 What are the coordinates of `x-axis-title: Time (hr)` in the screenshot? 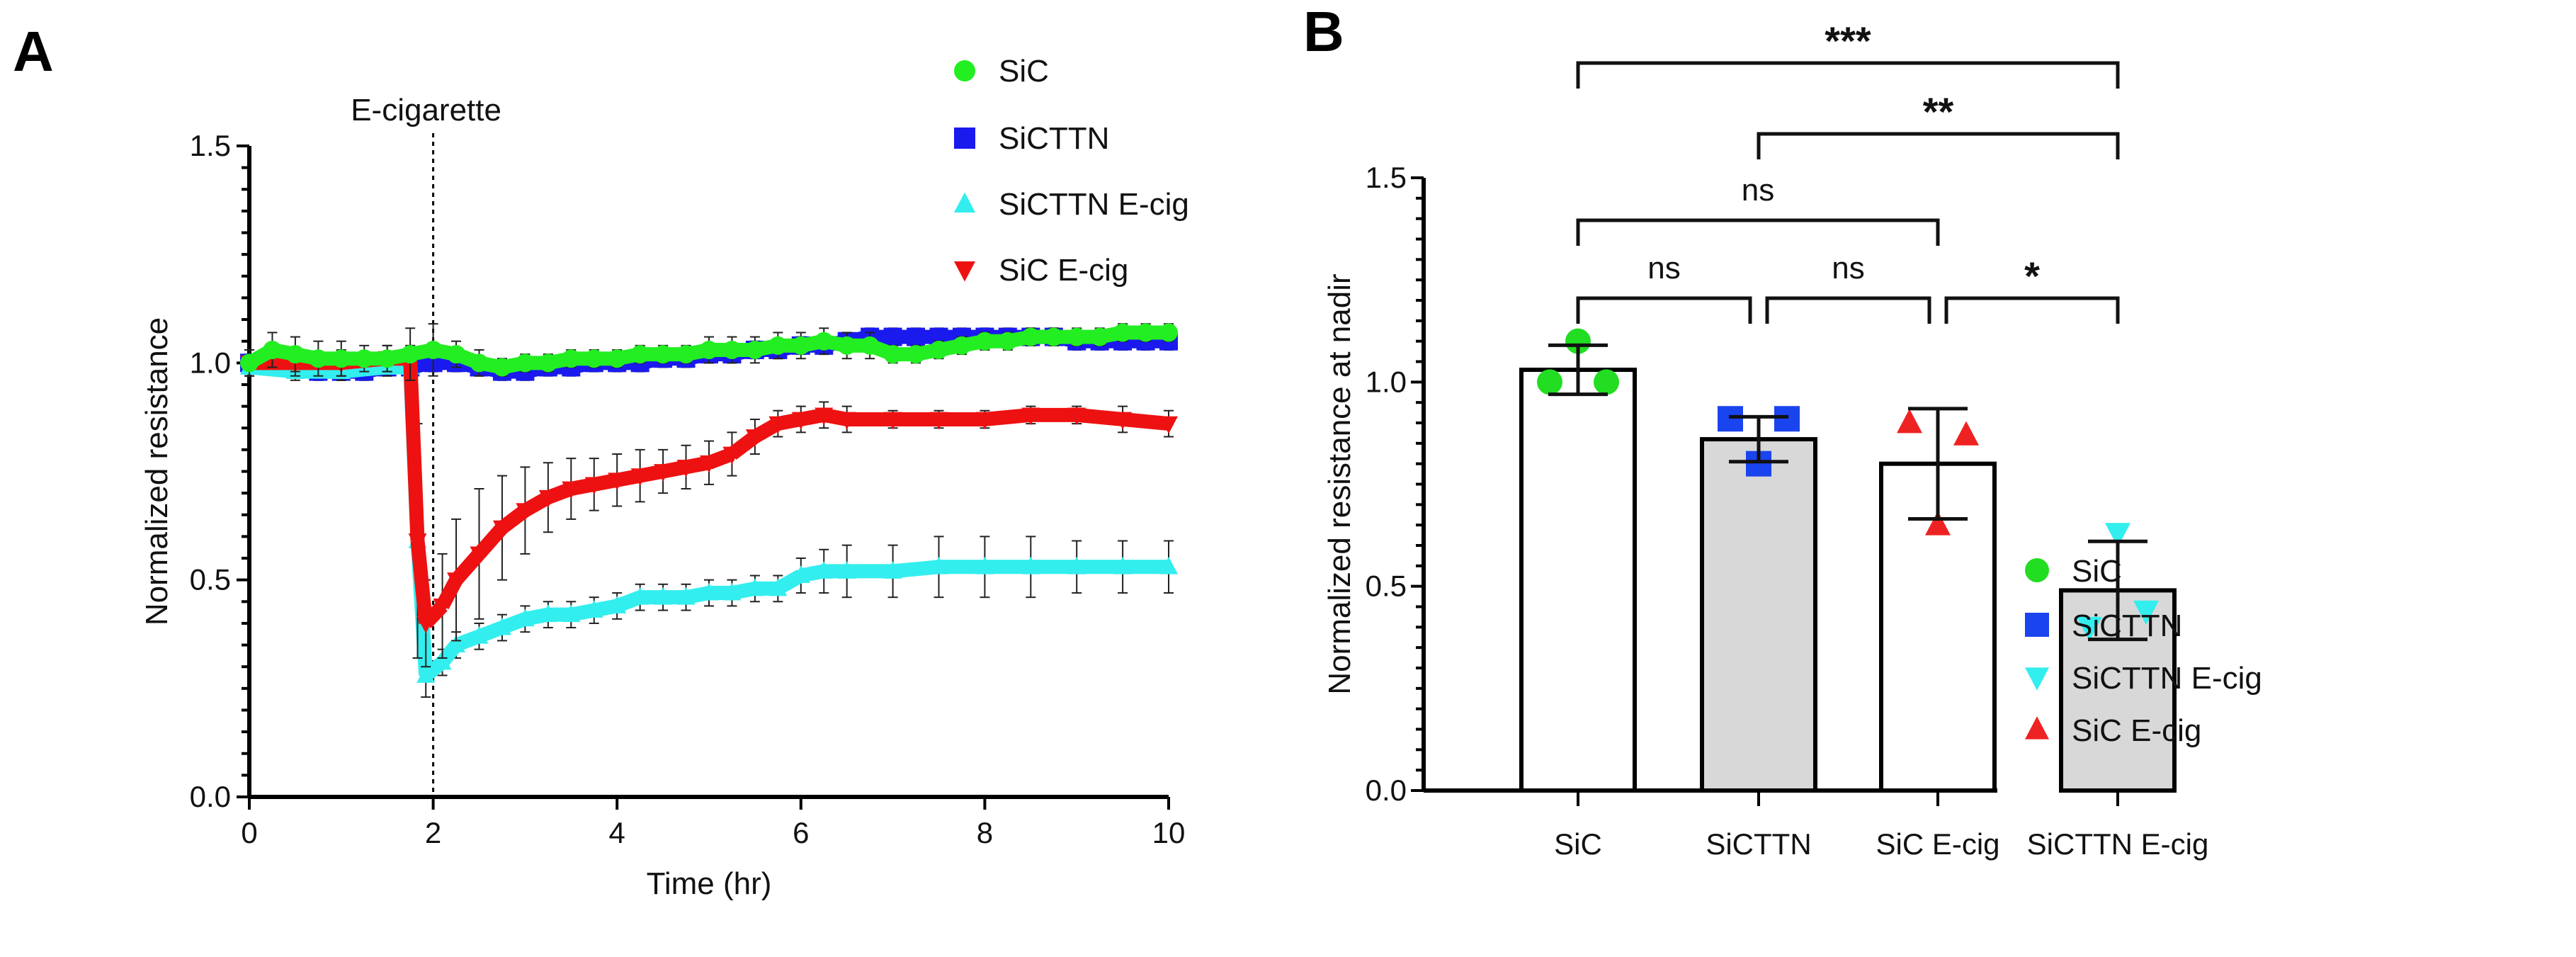 It's located at (709, 883).